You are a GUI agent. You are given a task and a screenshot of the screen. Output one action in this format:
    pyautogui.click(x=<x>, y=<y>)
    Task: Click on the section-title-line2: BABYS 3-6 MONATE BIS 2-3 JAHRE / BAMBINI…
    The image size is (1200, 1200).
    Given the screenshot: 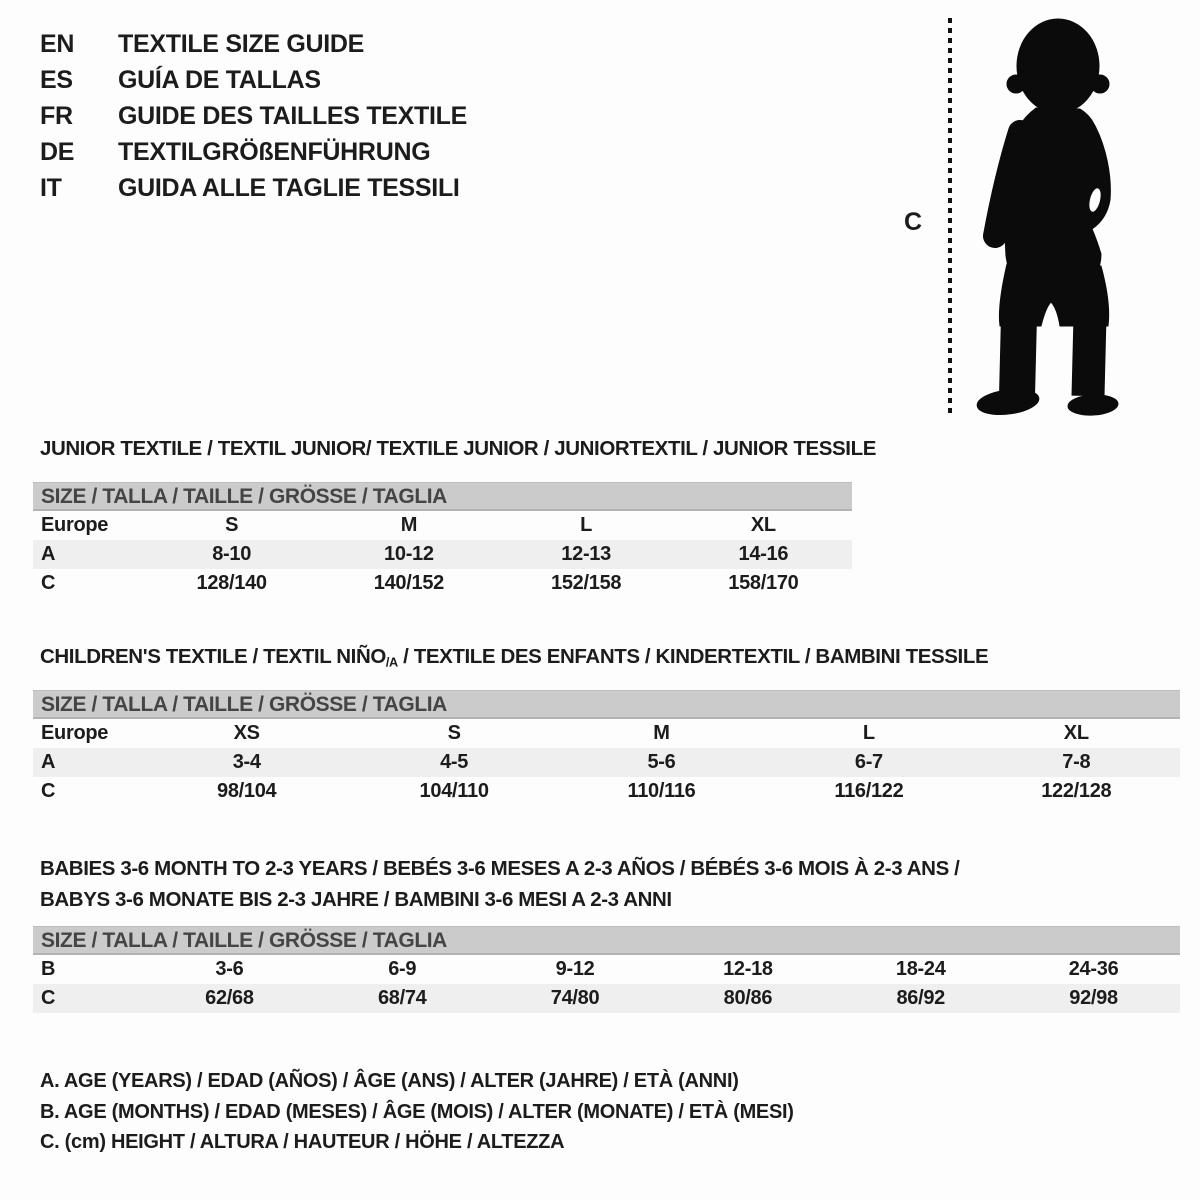 What is the action you would take?
    pyautogui.click(x=356, y=899)
    